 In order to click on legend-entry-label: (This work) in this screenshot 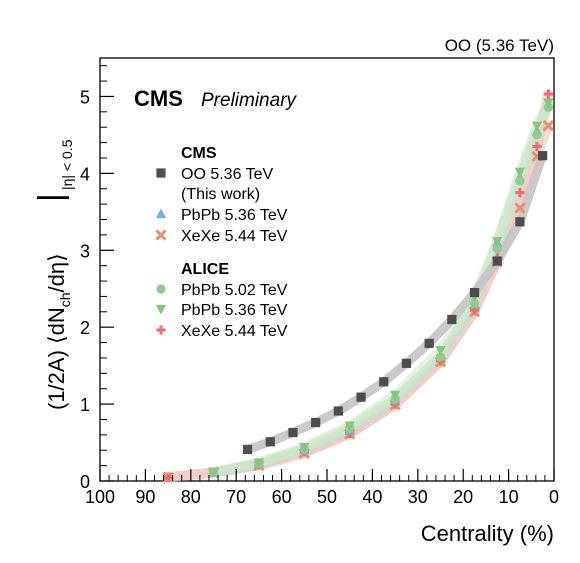, I will do `click(220, 194)`.